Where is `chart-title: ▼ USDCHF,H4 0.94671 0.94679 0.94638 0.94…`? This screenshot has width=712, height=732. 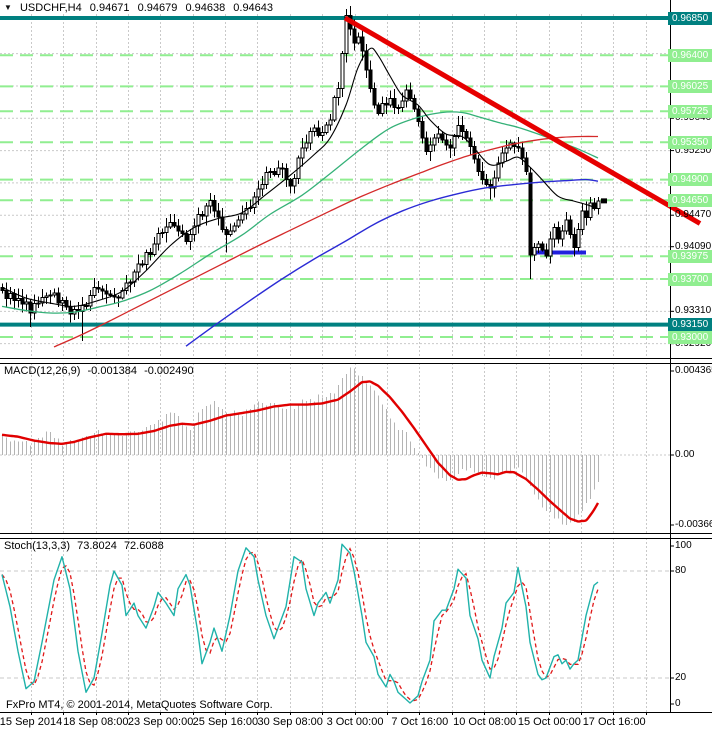 chart-title: ▼ USDCHF,H4 0.94671 0.94679 0.94638 0.94… is located at coordinates (141, 8).